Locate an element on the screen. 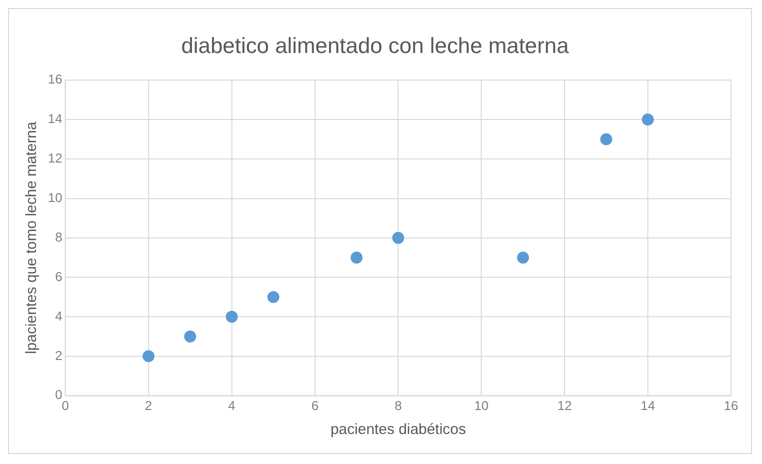  y-tick-label: 12 is located at coordinates (55, 158).